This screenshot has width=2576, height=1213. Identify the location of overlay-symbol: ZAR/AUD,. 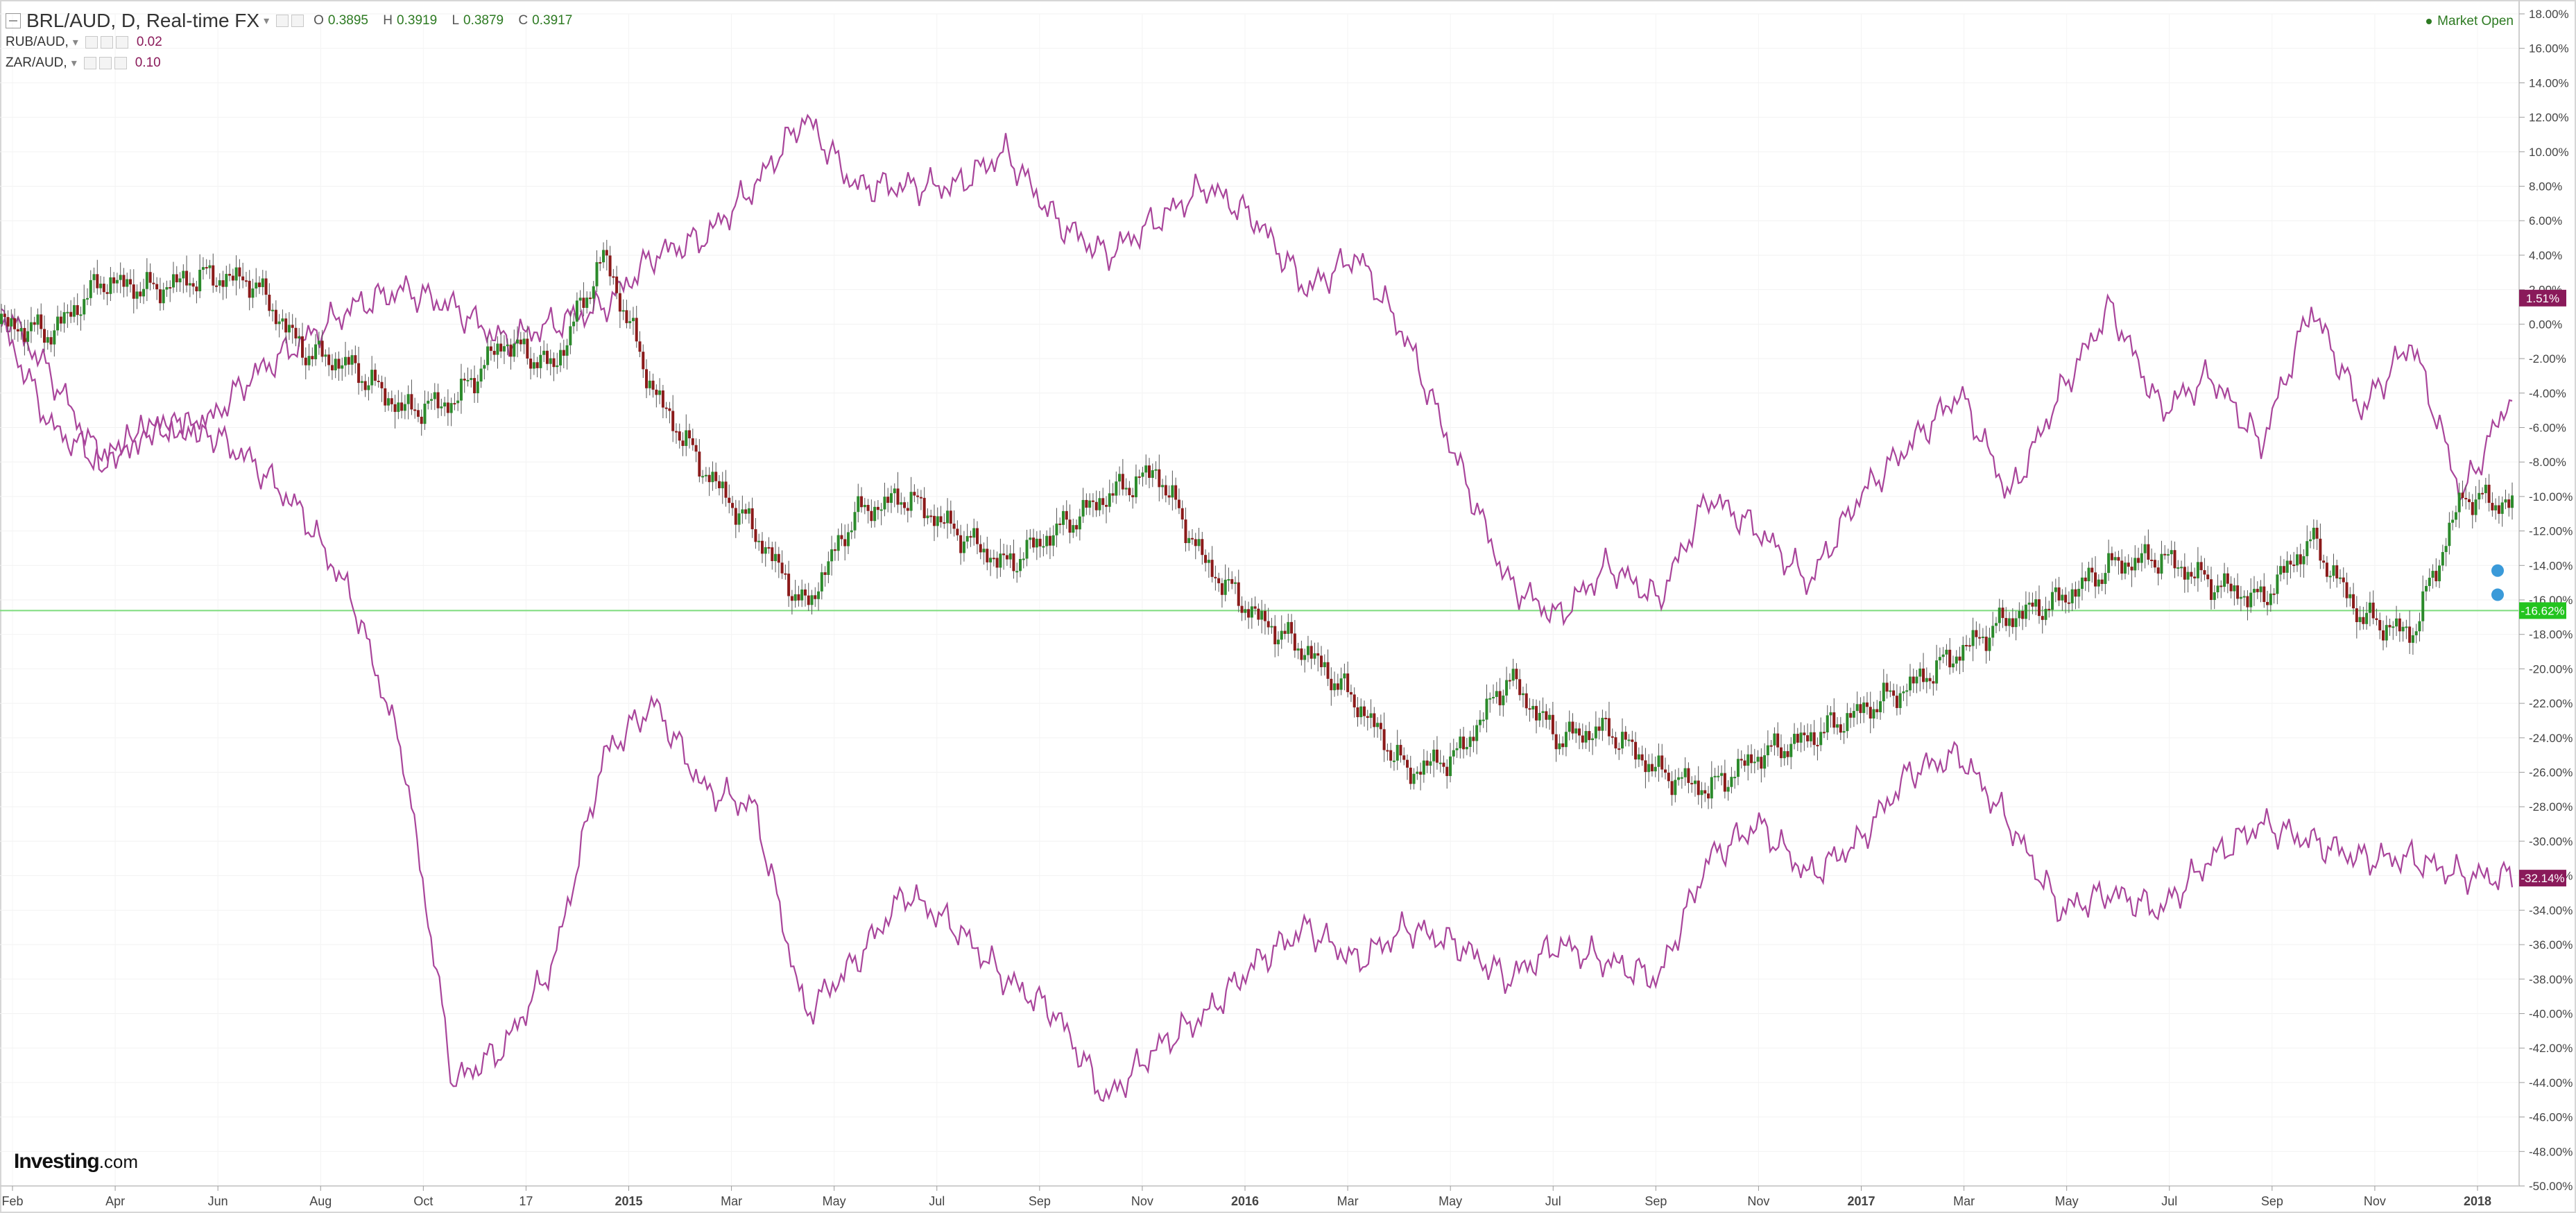
(36, 62).